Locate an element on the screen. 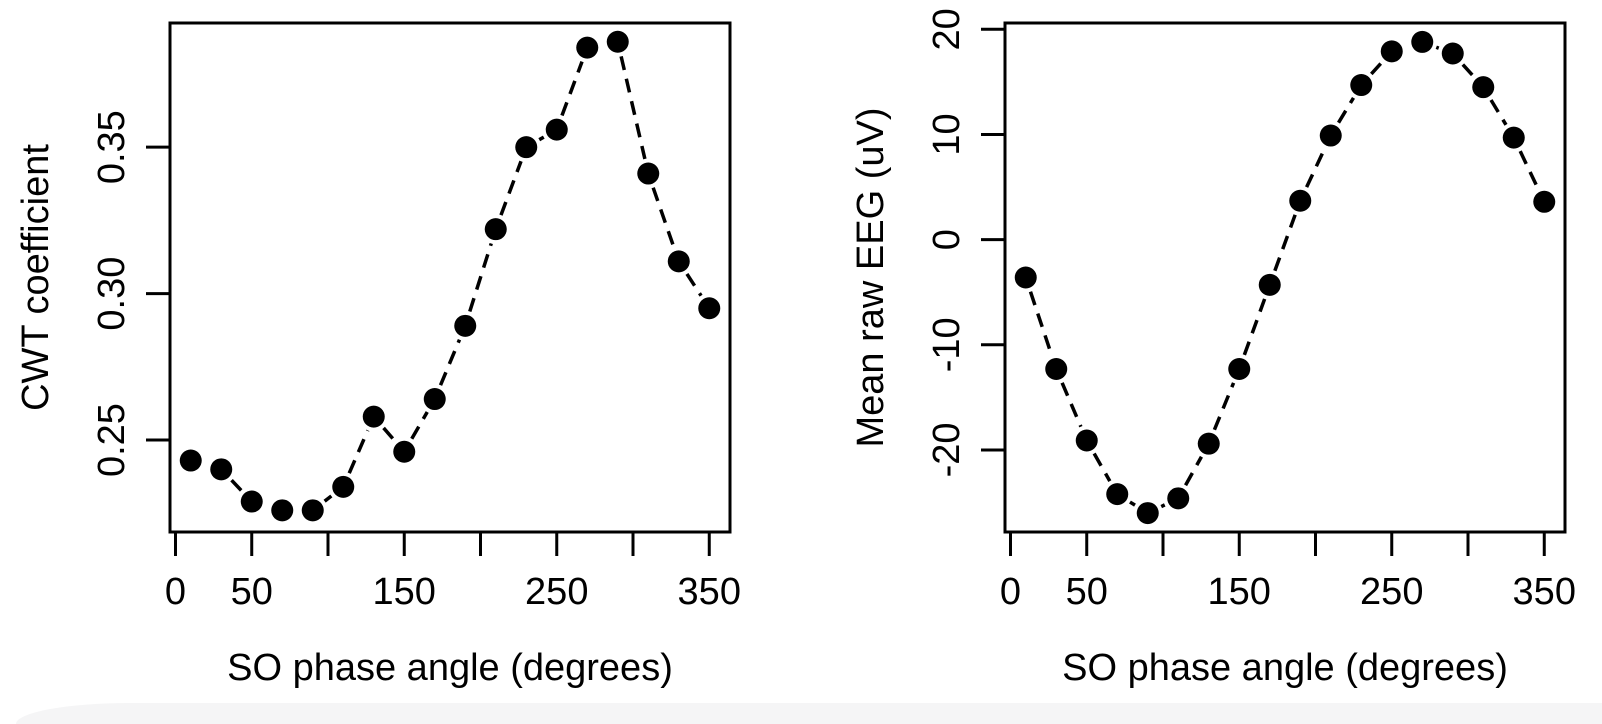 The image size is (1602, 724). y-tick-label: 20 is located at coordinates (947, 29).